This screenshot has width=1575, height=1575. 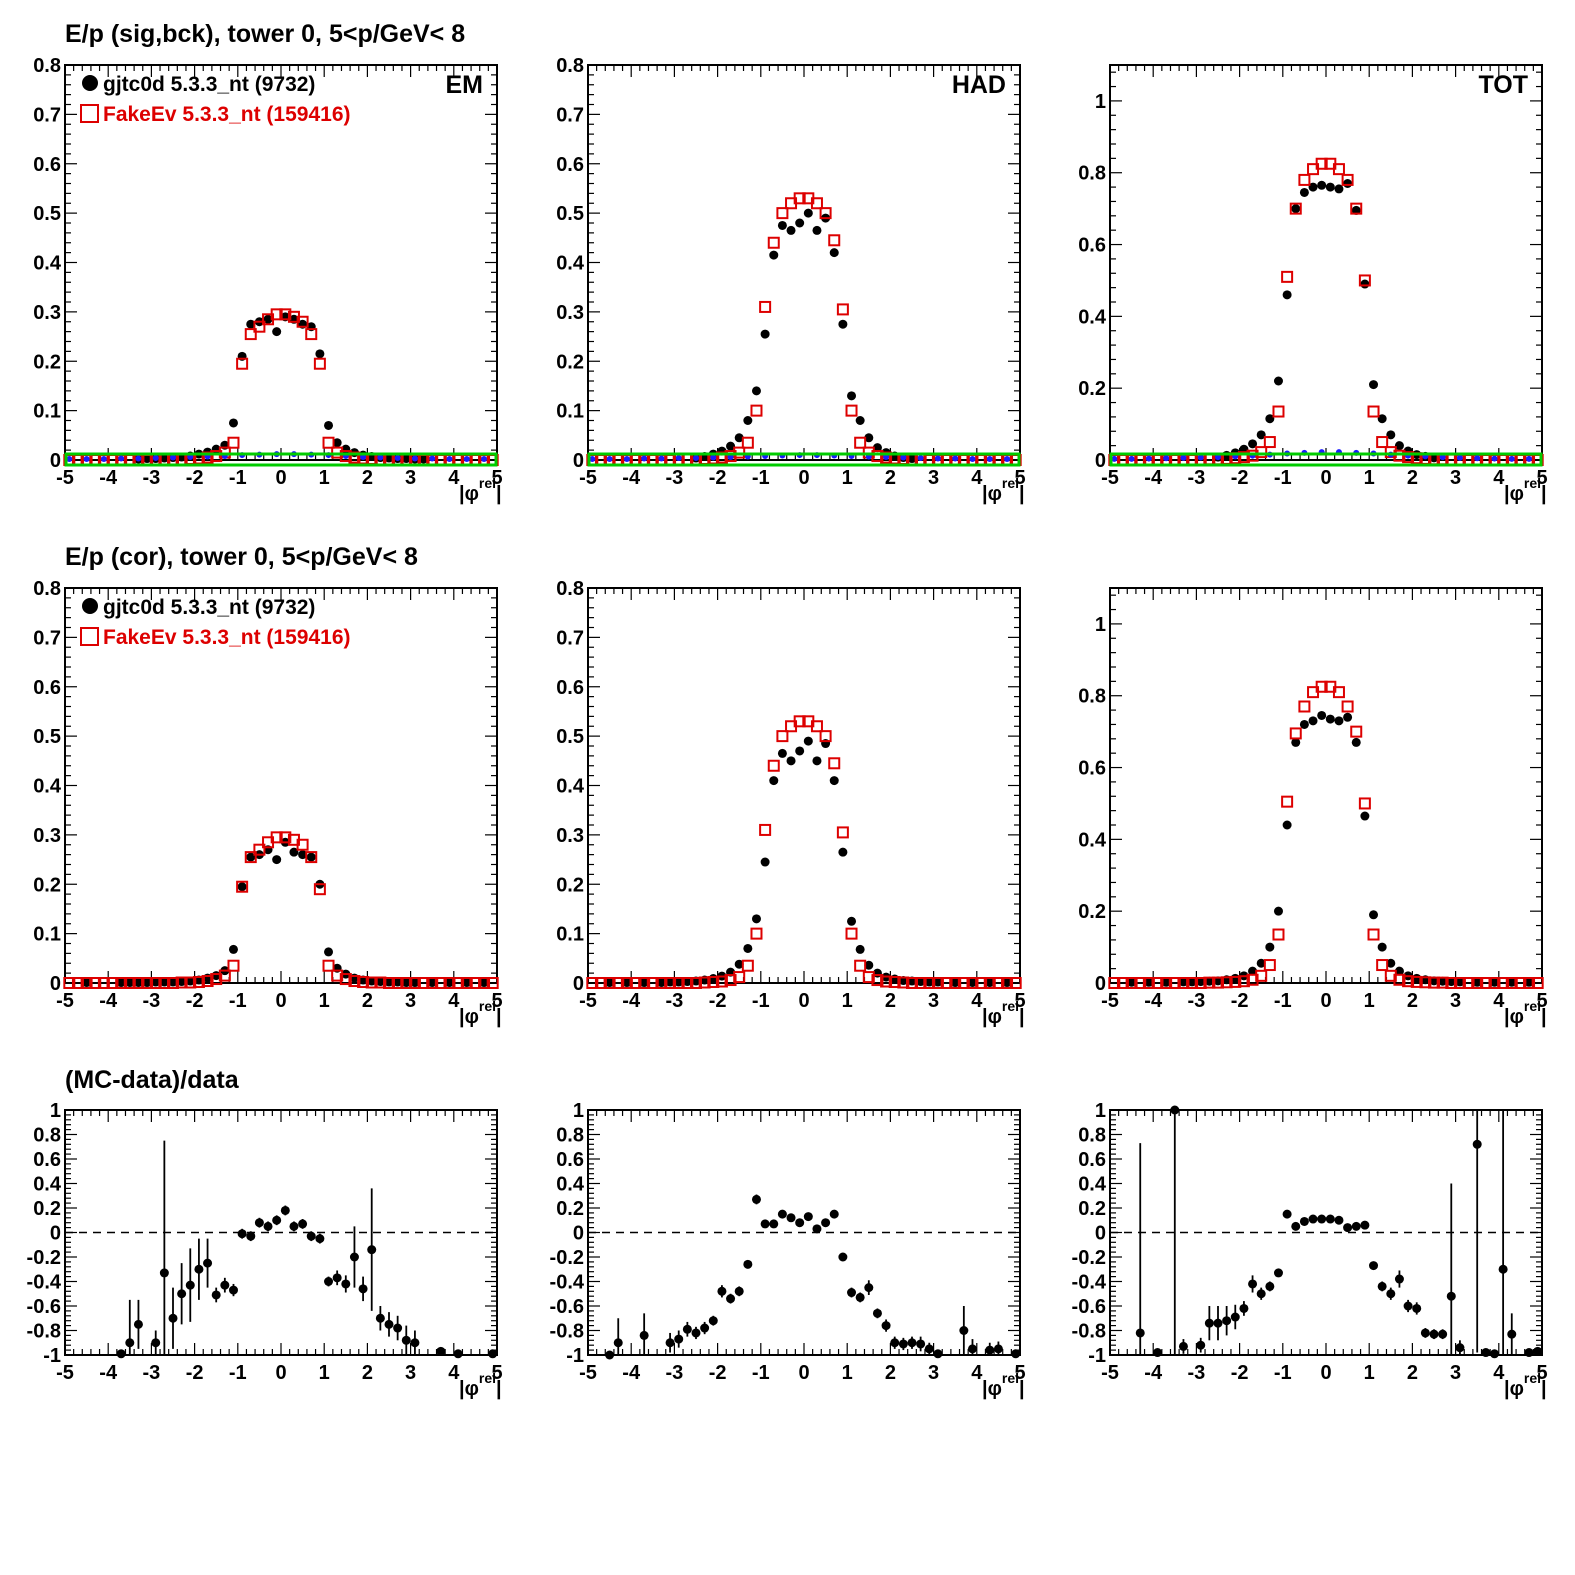 What do you see at coordinates (241, 557) in the screenshot?
I see `middle-row-title: E/p (cor), tower 0, 5<p/GeV< 8` at bounding box center [241, 557].